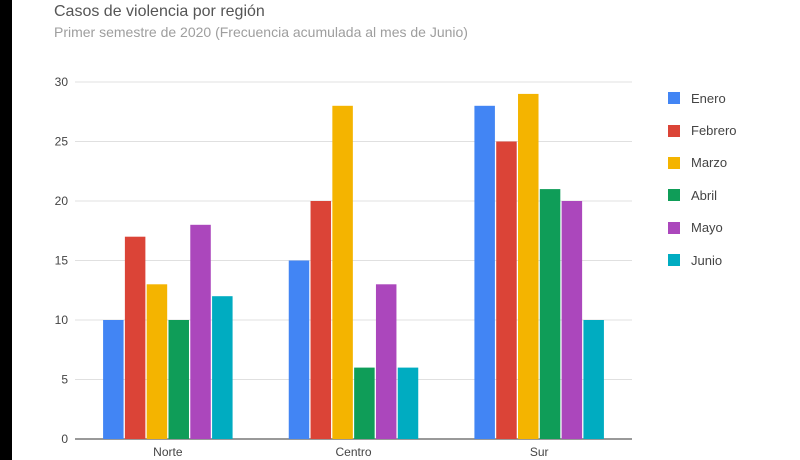 This screenshot has width=800, height=460. What do you see at coordinates (6, 230) in the screenshot?
I see `left-edge-strip` at bounding box center [6, 230].